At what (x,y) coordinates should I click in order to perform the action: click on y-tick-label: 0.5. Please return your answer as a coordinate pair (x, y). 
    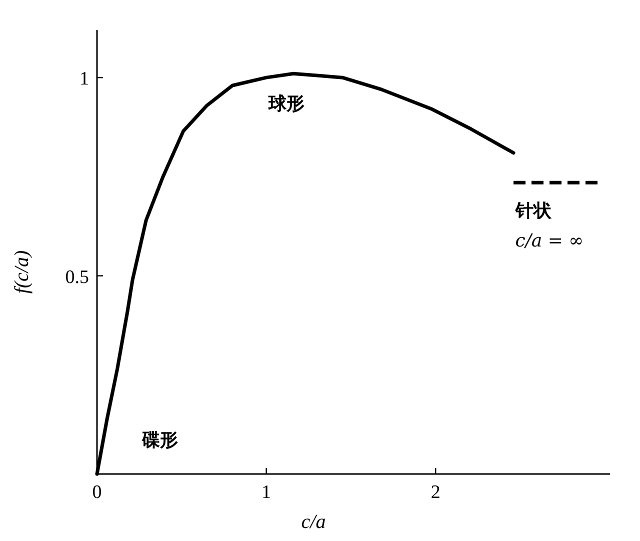
    Looking at the image, I should click on (77, 277).